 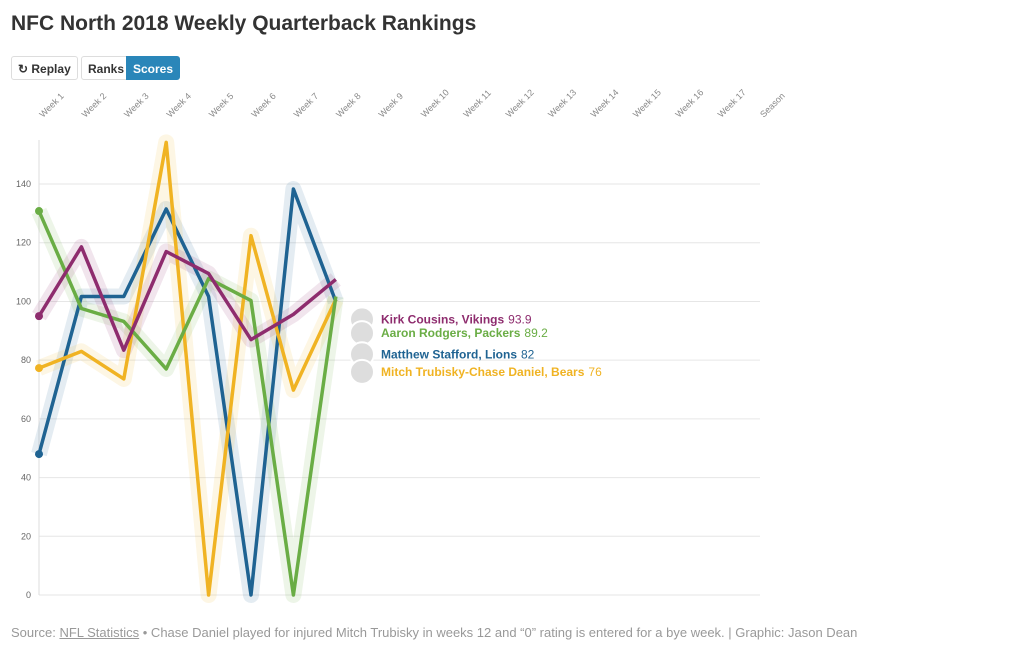 What do you see at coordinates (106, 68) in the screenshot?
I see `ranks-button: Ranks` at bounding box center [106, 68].